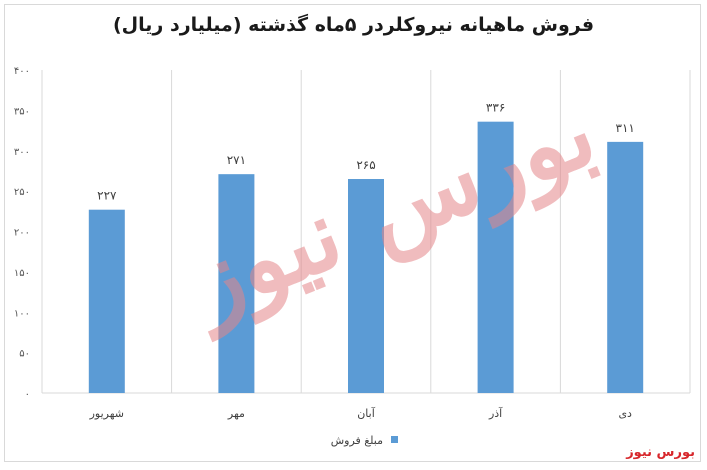  What do you see at coordinates (107, 196) in the screenshot?
I see `data-label: ۲۲۷` at bounding box center [107, 196].